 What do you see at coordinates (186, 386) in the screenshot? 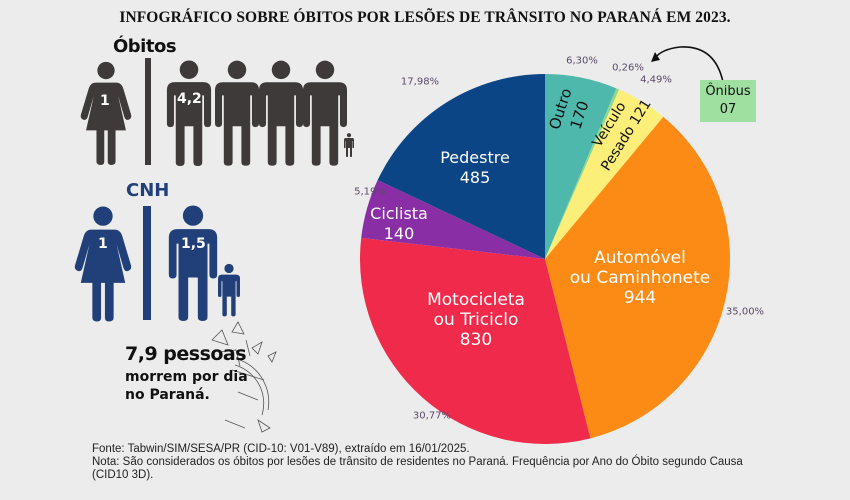
I see `daily-deaths-text: morrem por dia no Paraná.` at bounding box center [186, 386].